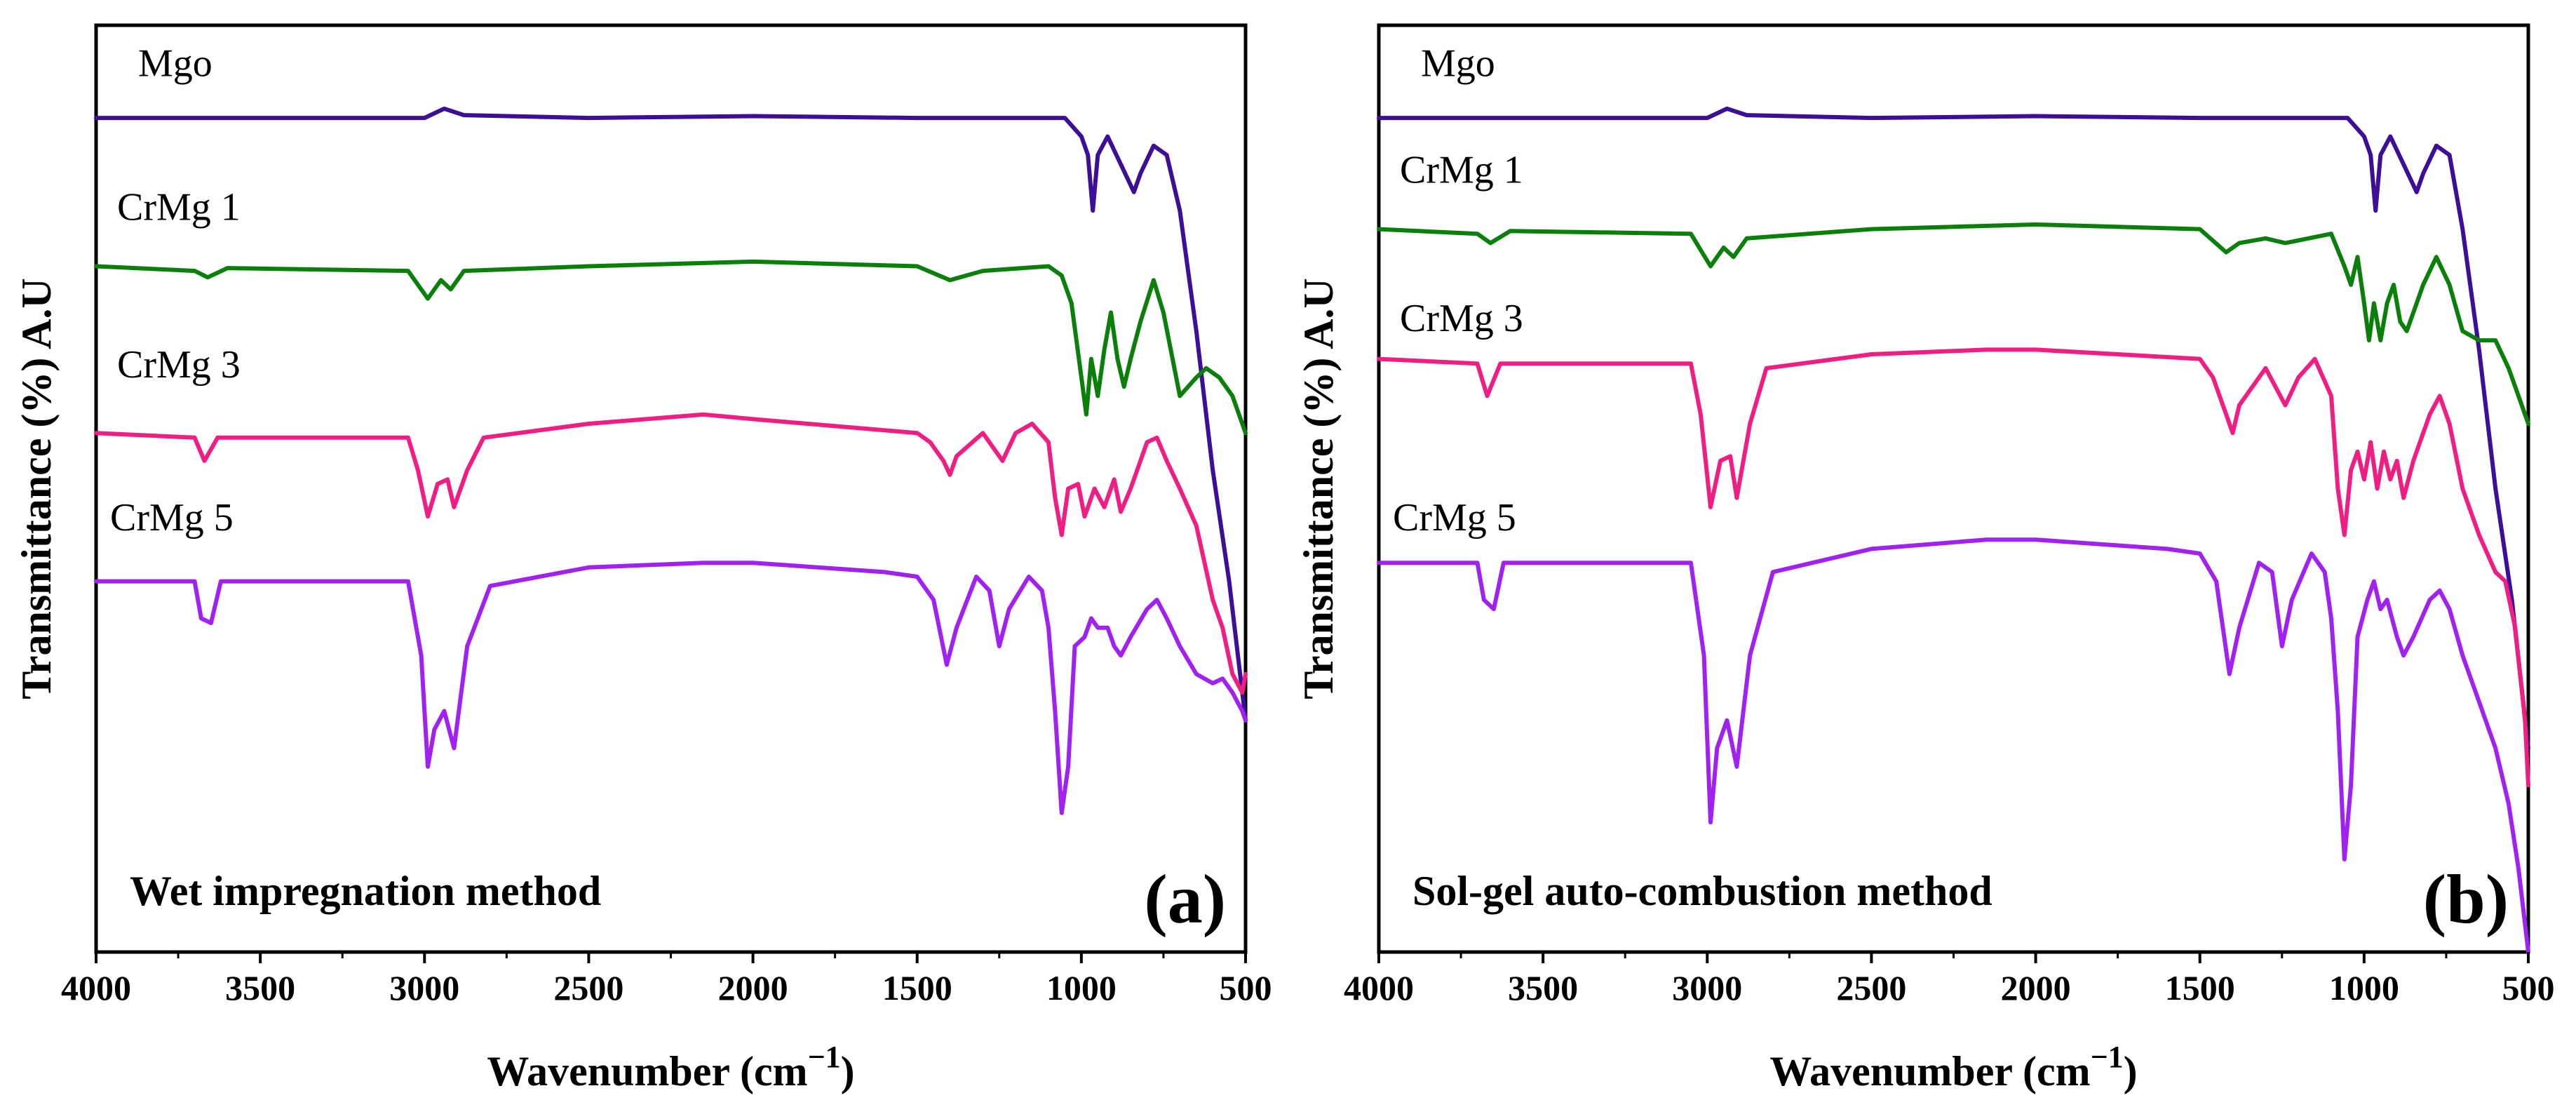  What do you see at coordinates (2466, 899) in the screenshot?
I see `panel-tag-b: (b)` at bounding box center [2466, 899].